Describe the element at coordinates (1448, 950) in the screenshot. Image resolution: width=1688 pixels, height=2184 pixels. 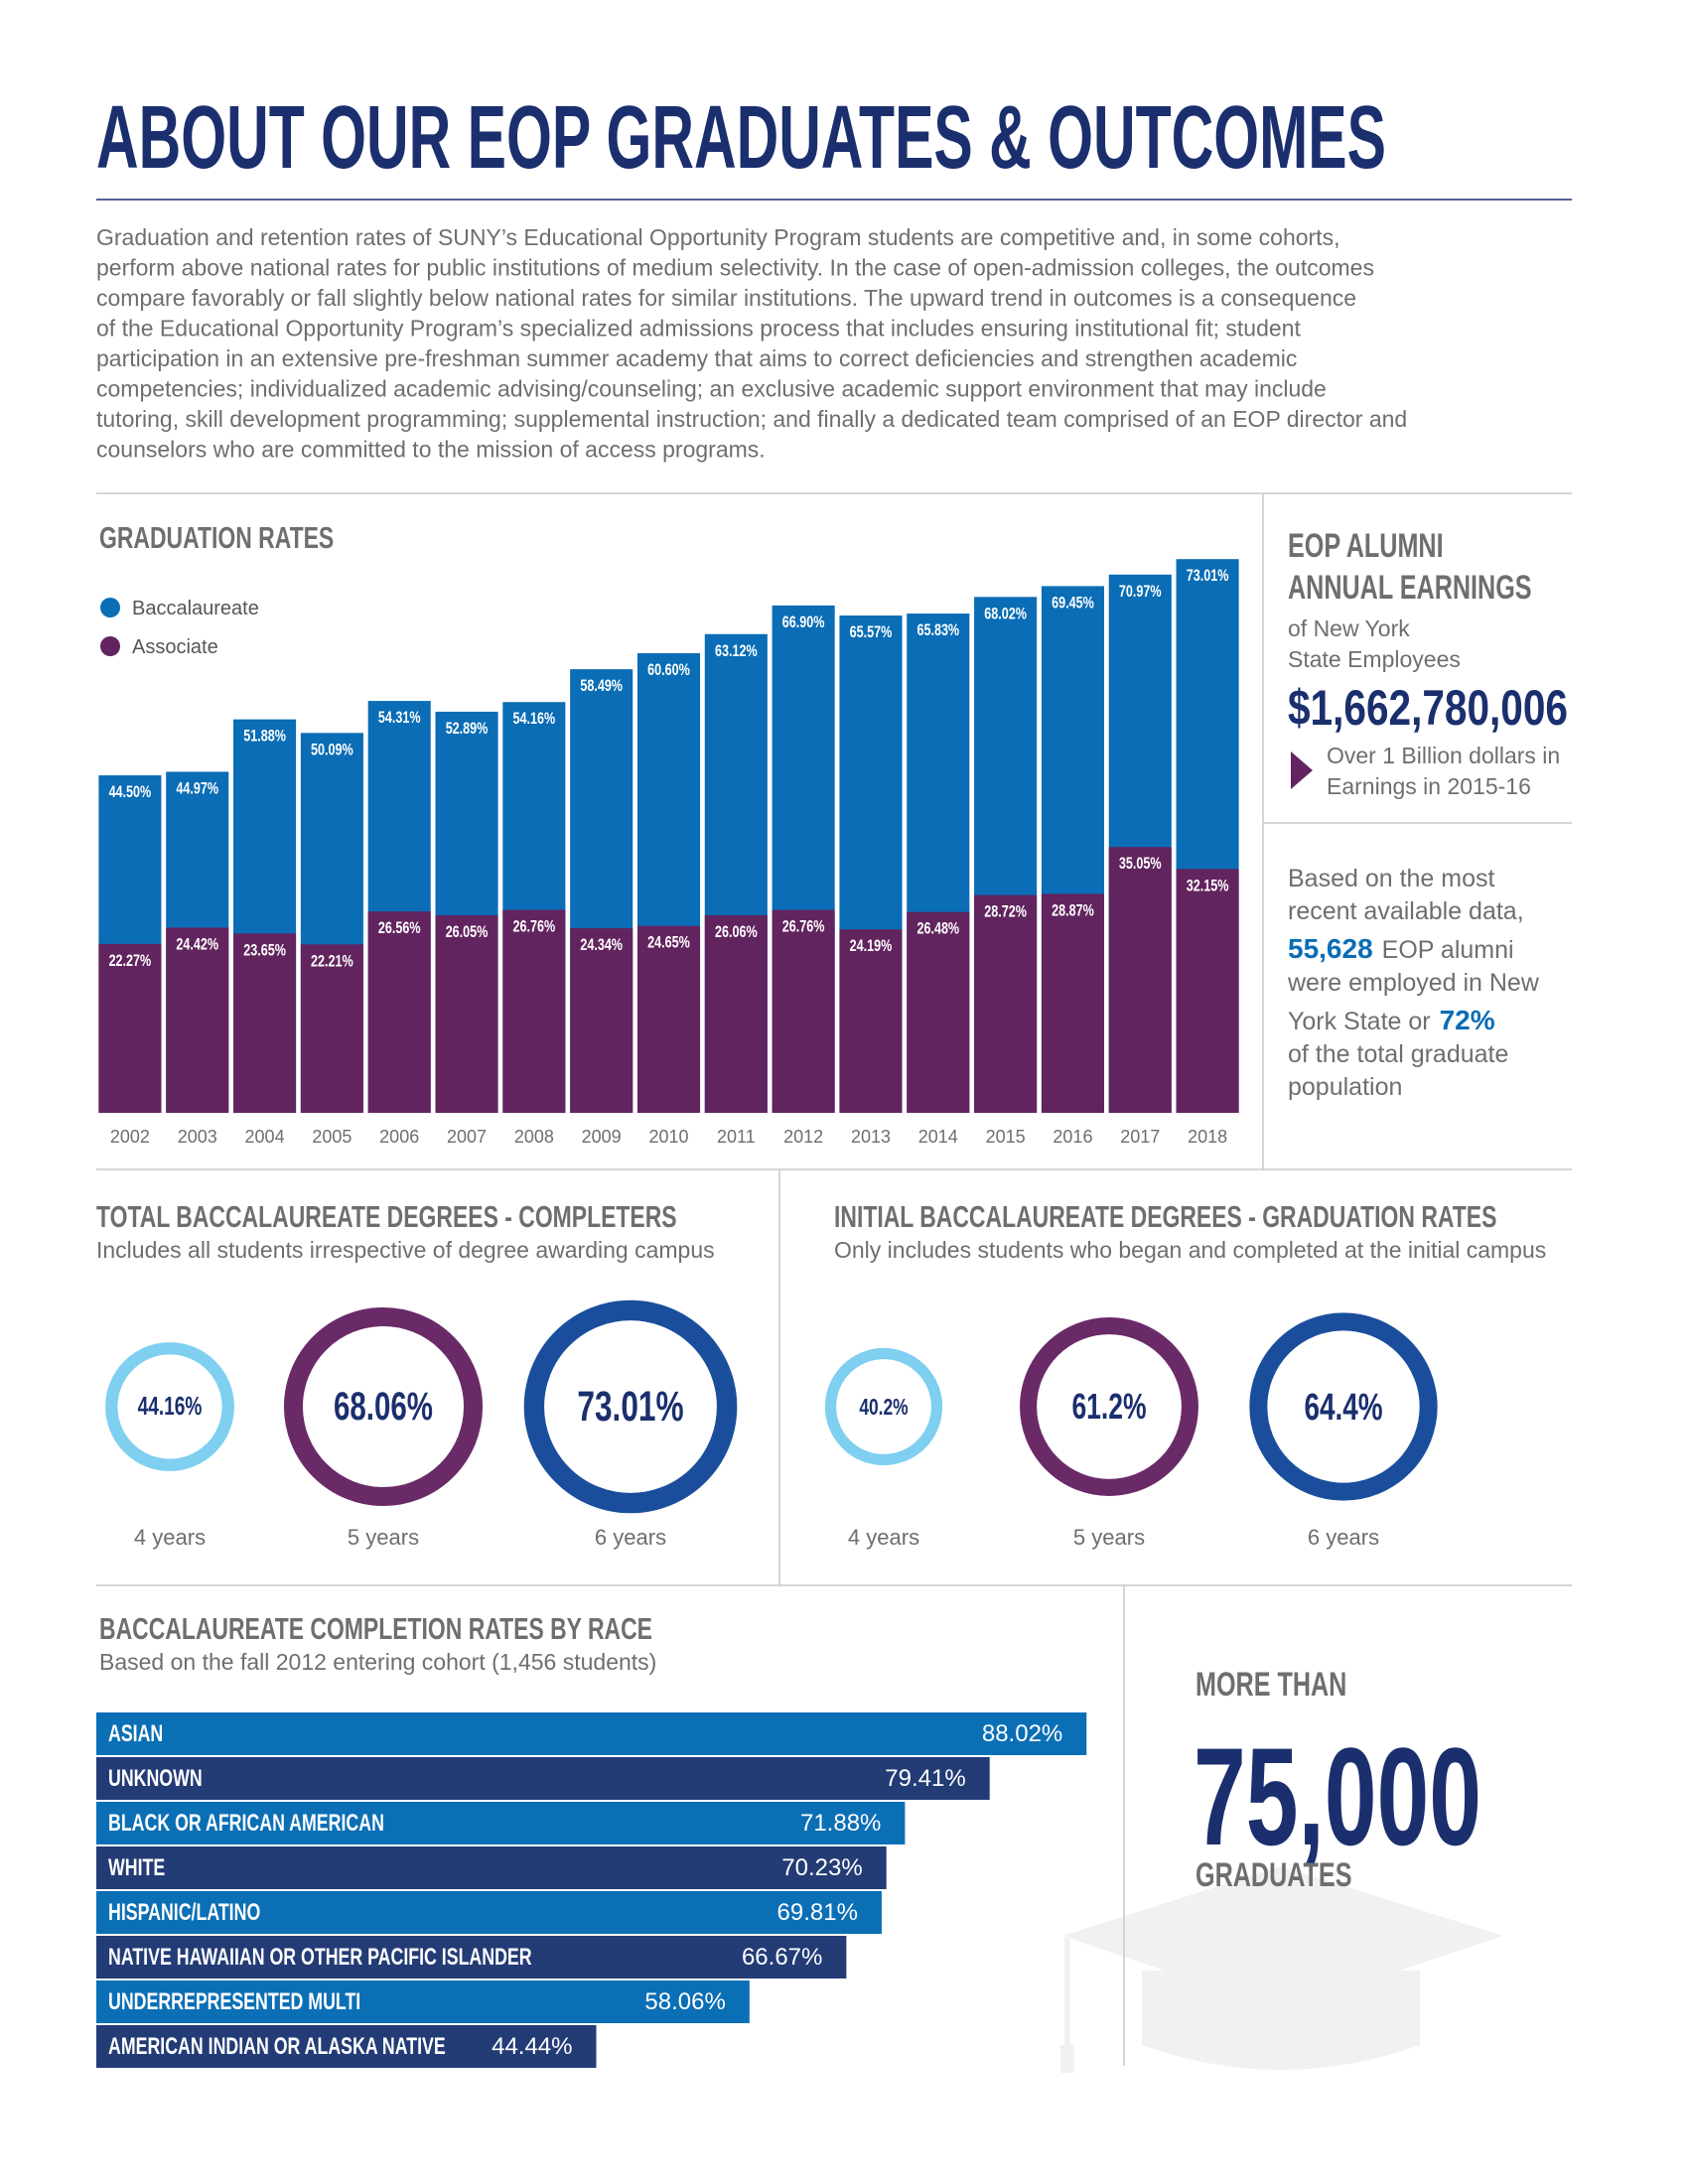
I see `employment-text: EOP alumni` at that location.